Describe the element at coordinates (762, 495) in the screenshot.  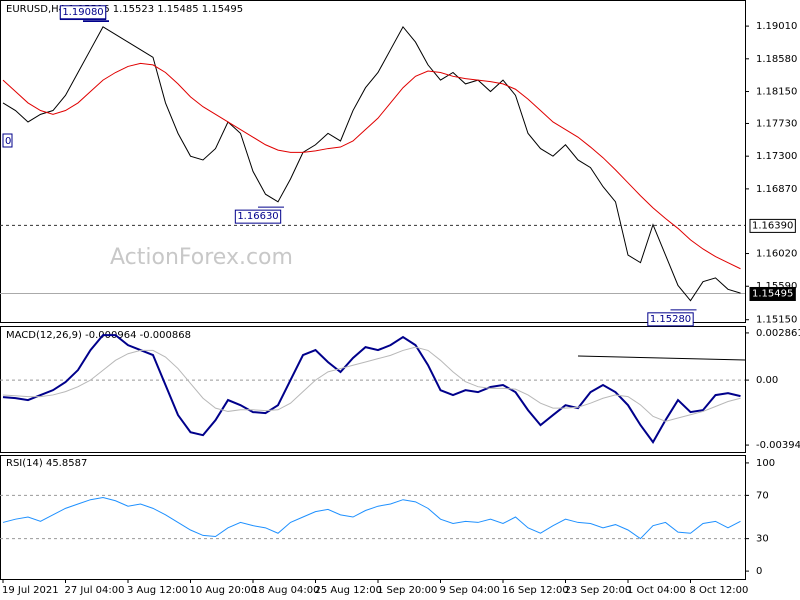
I see `y-tick-label: 70` at that location.